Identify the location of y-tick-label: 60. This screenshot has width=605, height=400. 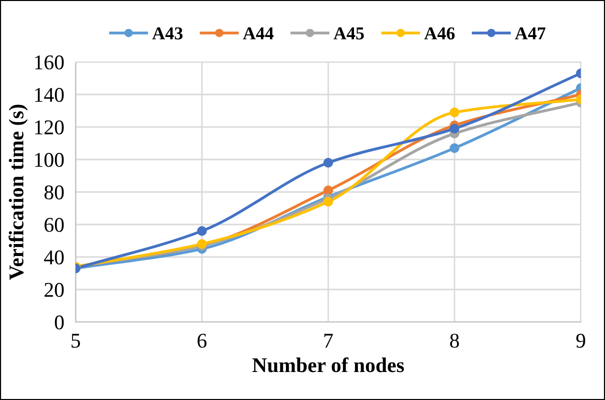
(54, 225).